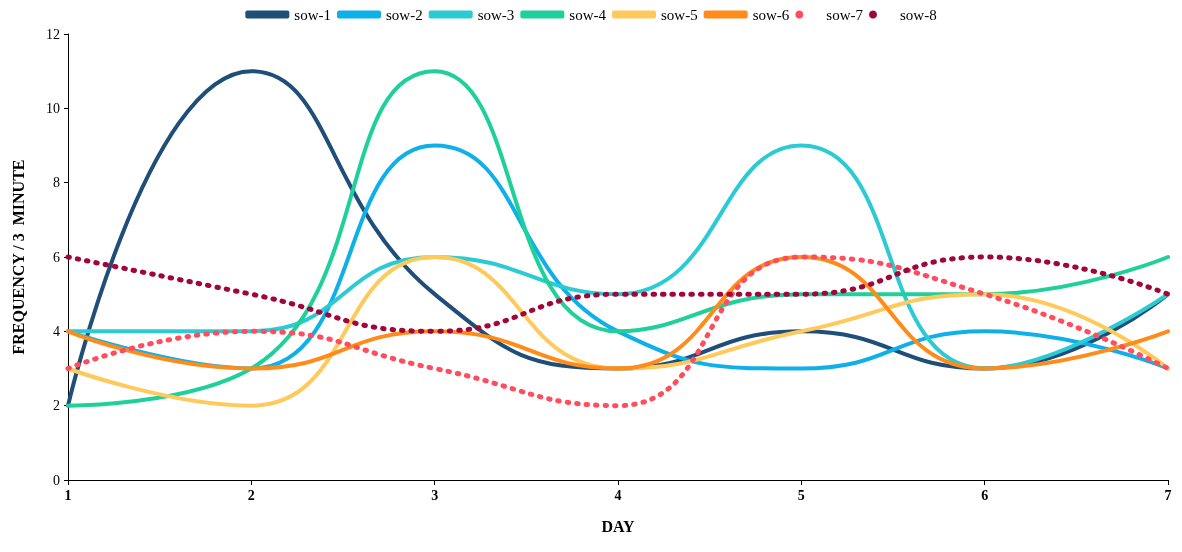 Image resolution: width=1182 pixels, height=552 pixels. Describe the element at coordinates (1168, 495) in the screenshot. I see `x-tick-label: 7` at that location.